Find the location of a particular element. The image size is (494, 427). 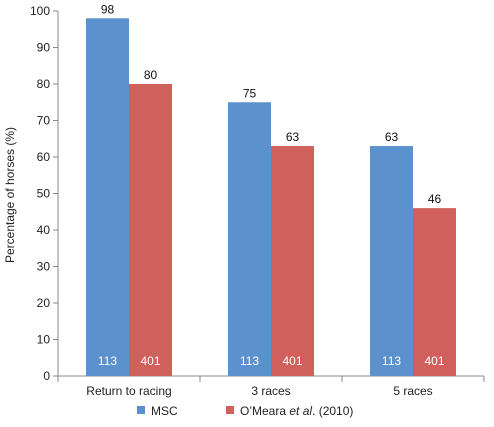

y-tick-label: 60 is located at coordinates (44, 157).